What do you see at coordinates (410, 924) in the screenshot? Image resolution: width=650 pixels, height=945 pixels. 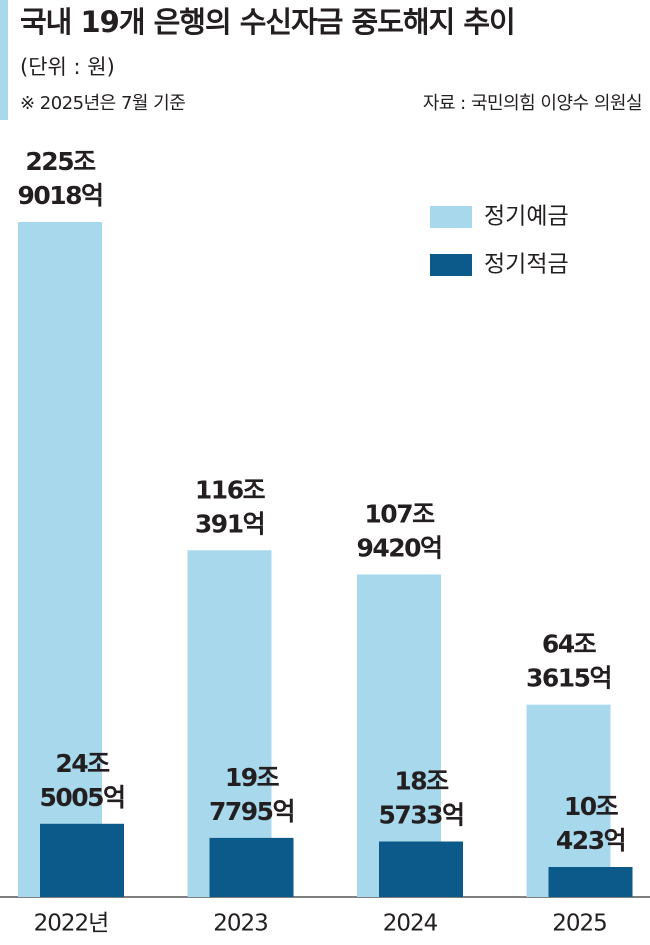 I see `x-tick-label: 2024` at bounding box center [410, 924].